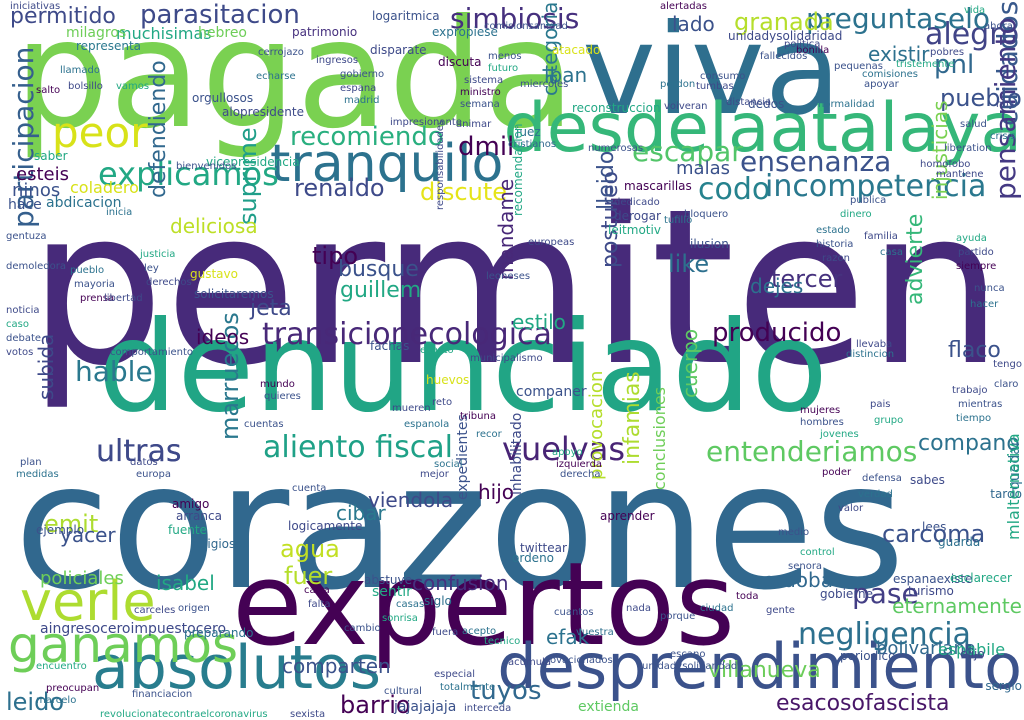 The image size is (1024, 720). I want to click on cloud-word: toda, so click(747, 596).